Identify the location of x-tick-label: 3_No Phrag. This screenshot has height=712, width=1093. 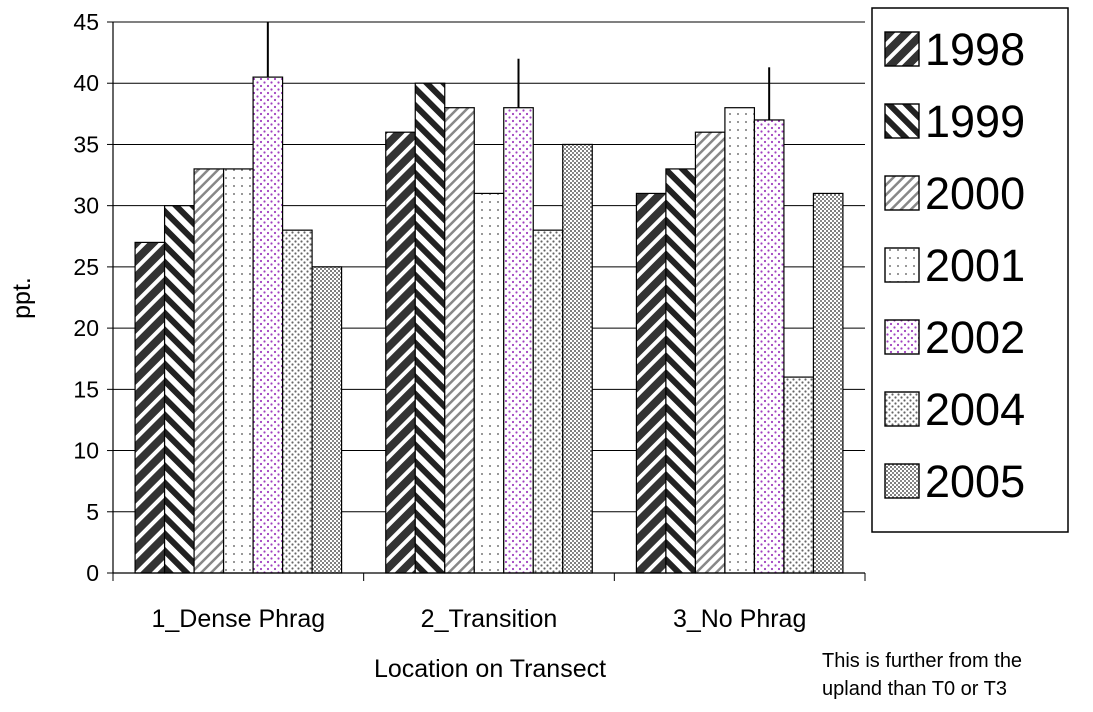
(739, 619).